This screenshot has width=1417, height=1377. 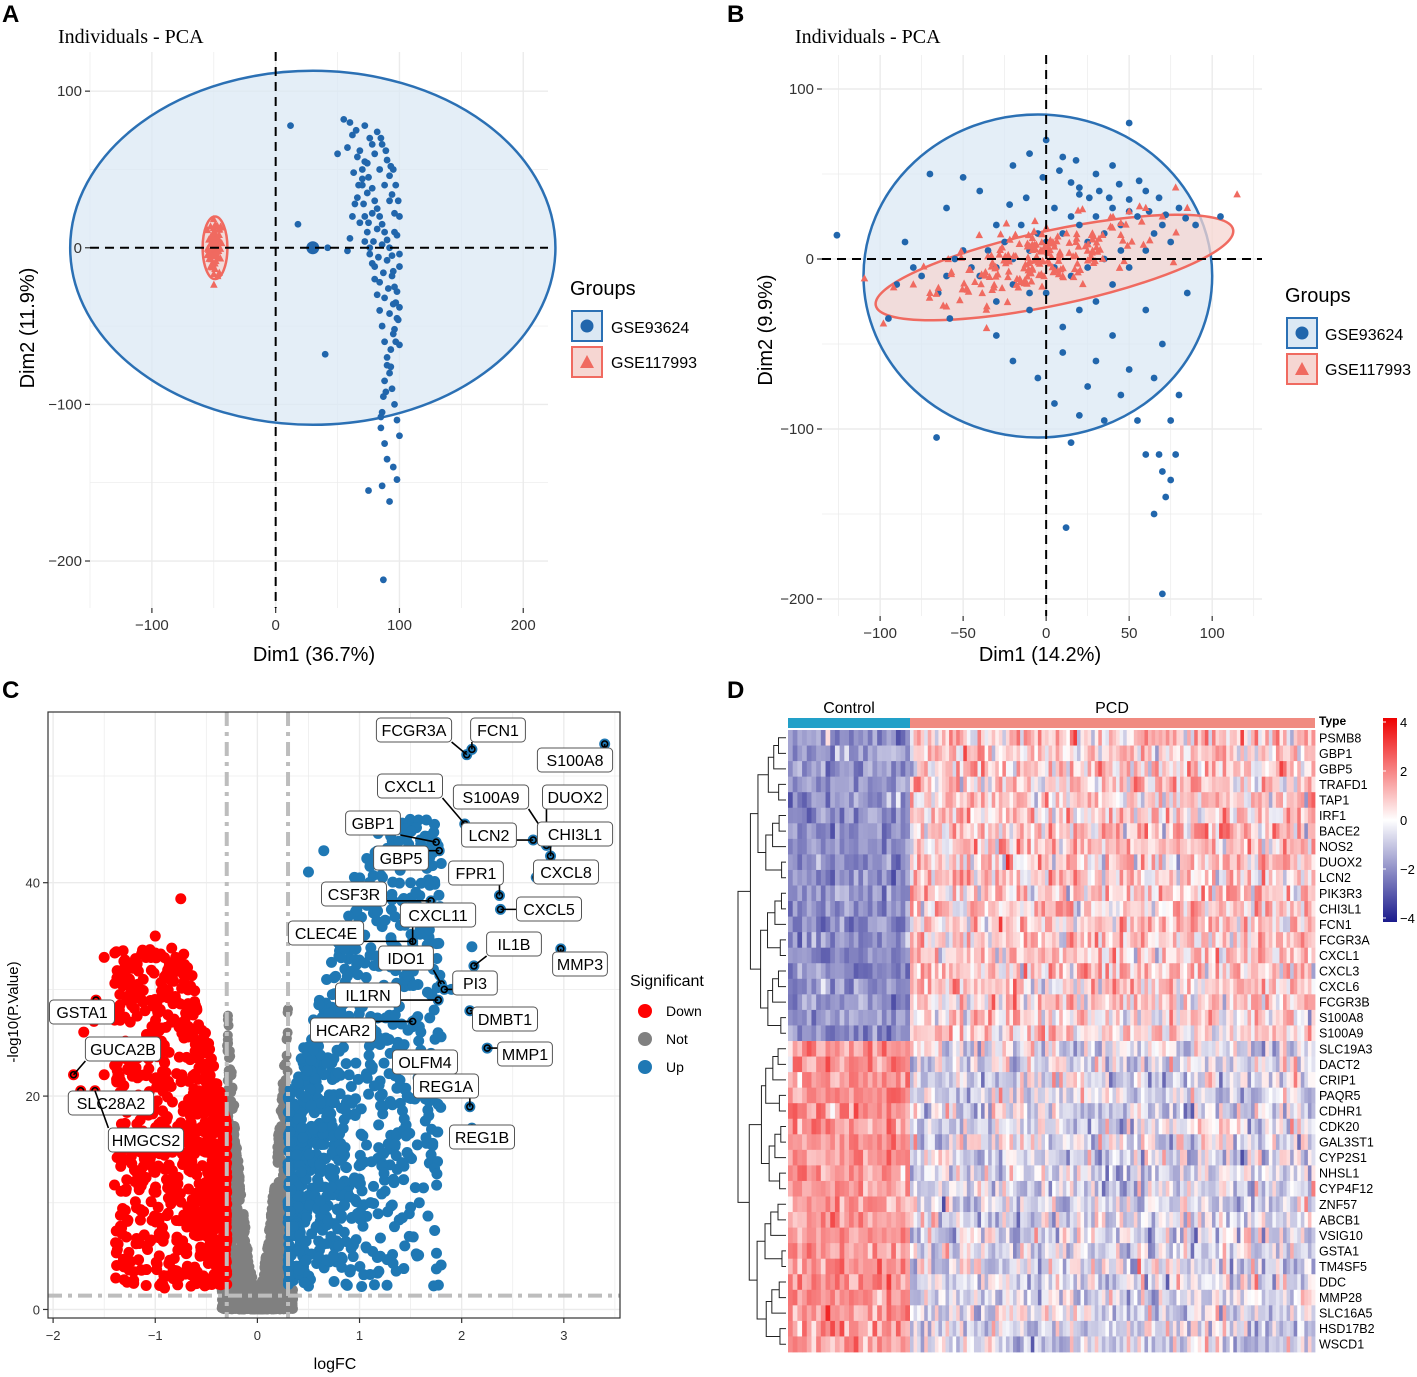 I want to click on panel-a-ylabel: Dim2 (11.9%), so click(x=28, y=328).